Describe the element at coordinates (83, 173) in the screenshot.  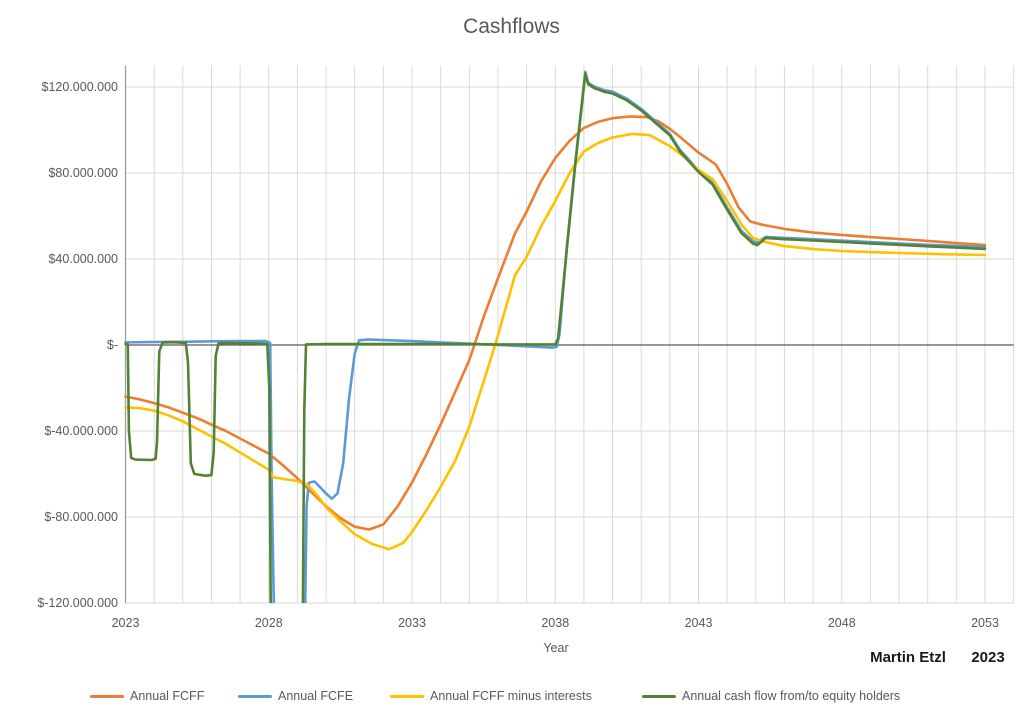
I see `y-axis-tick-label: $80.000.000` at that location.